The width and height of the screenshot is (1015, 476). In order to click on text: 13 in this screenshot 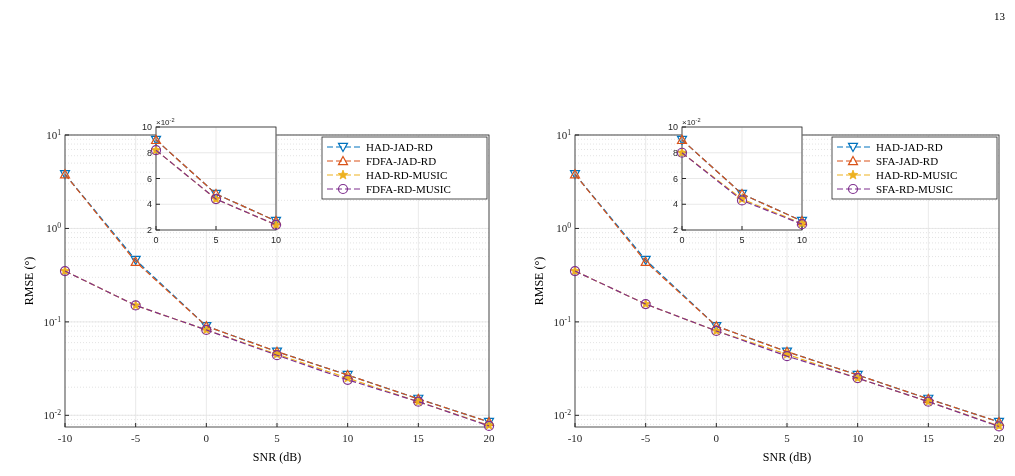, I will do `click(1000, 16)`.